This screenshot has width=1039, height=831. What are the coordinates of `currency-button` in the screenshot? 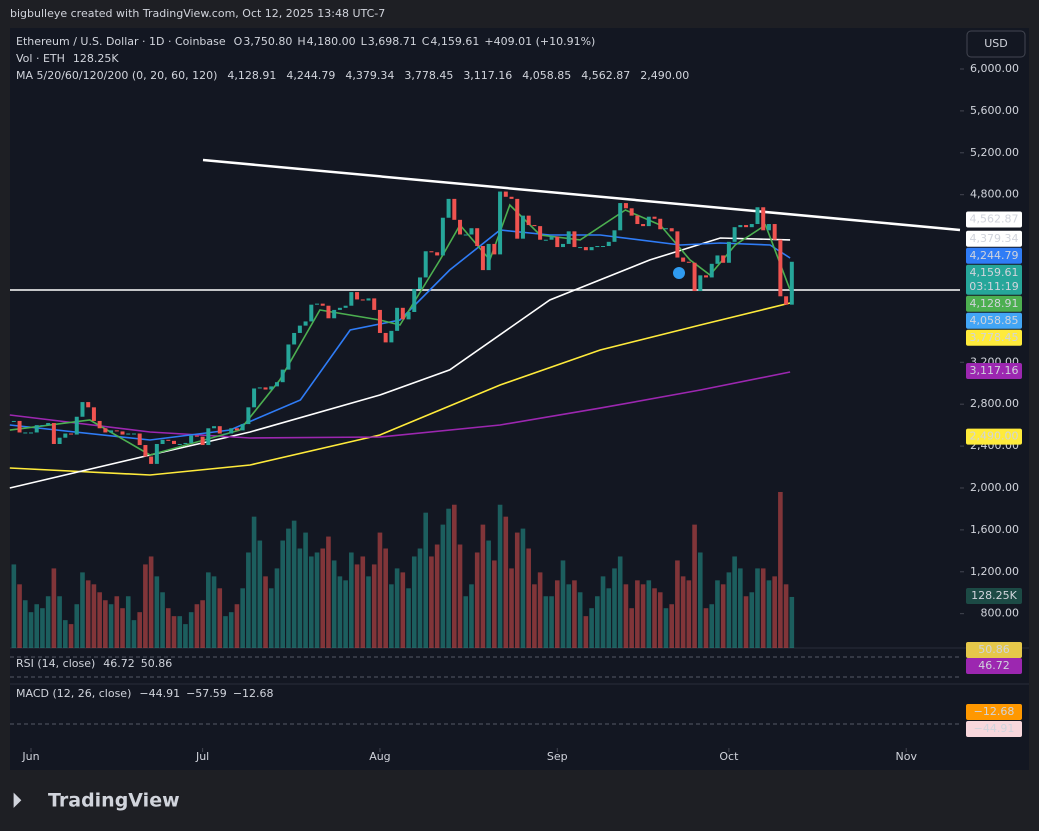 It's located at (996, 44).